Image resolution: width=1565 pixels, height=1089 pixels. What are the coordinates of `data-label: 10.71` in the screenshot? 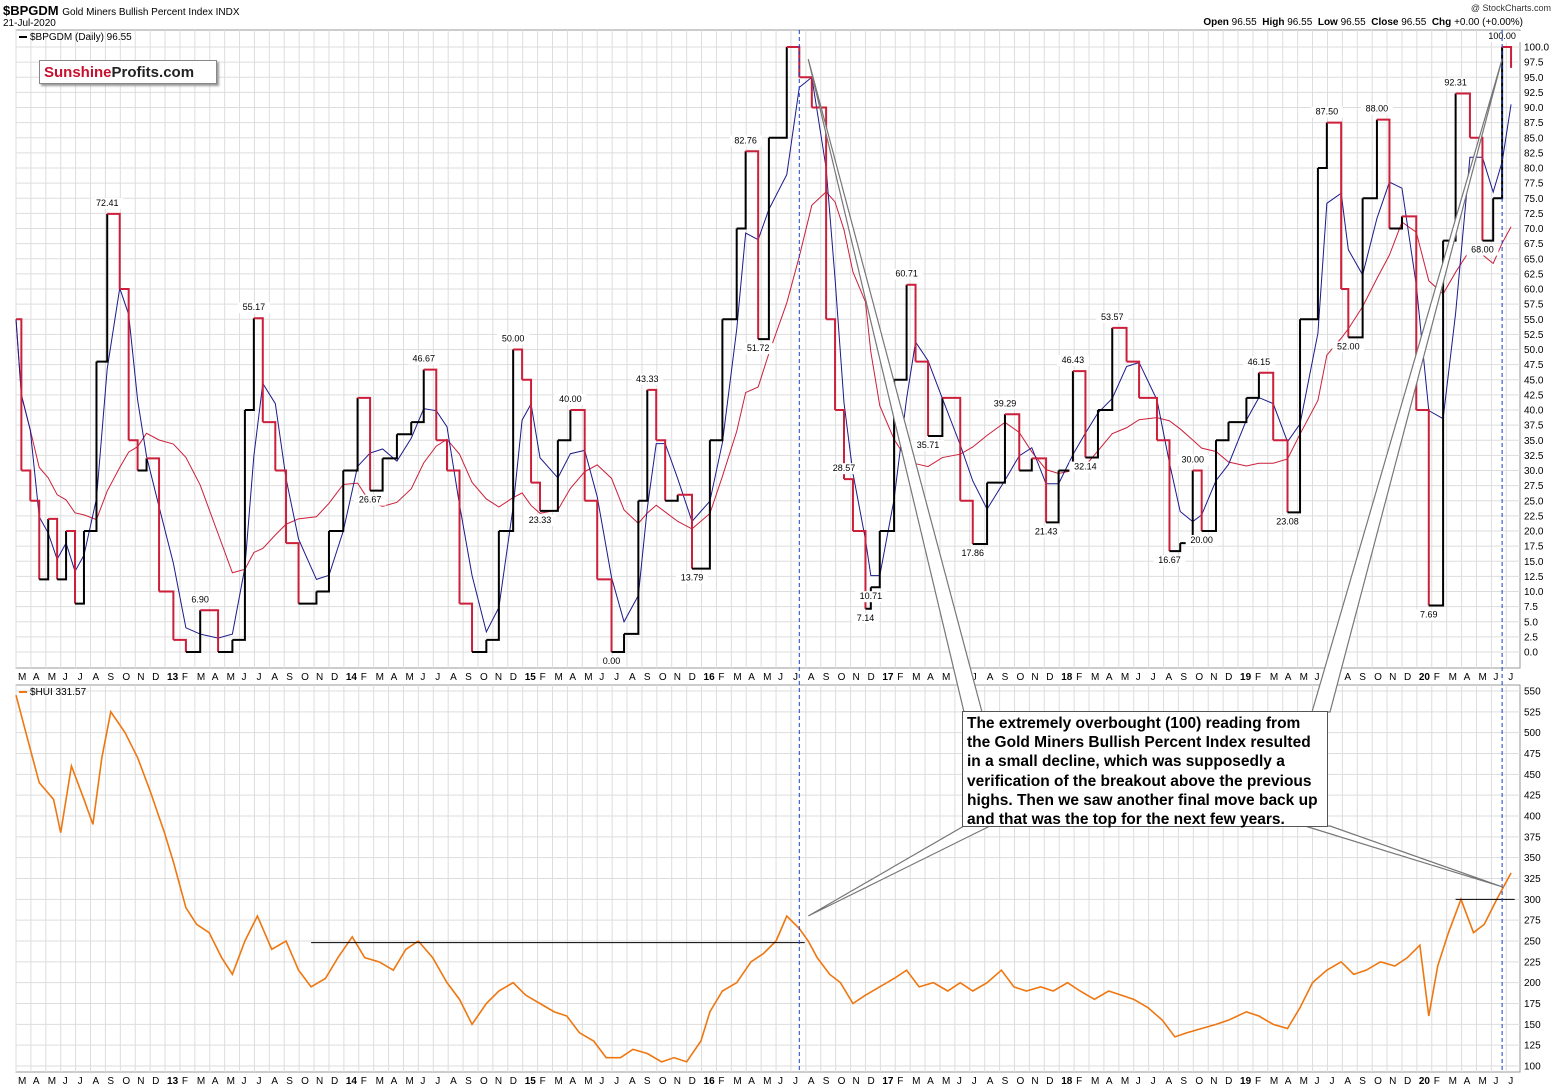 It's located at (871, 596).